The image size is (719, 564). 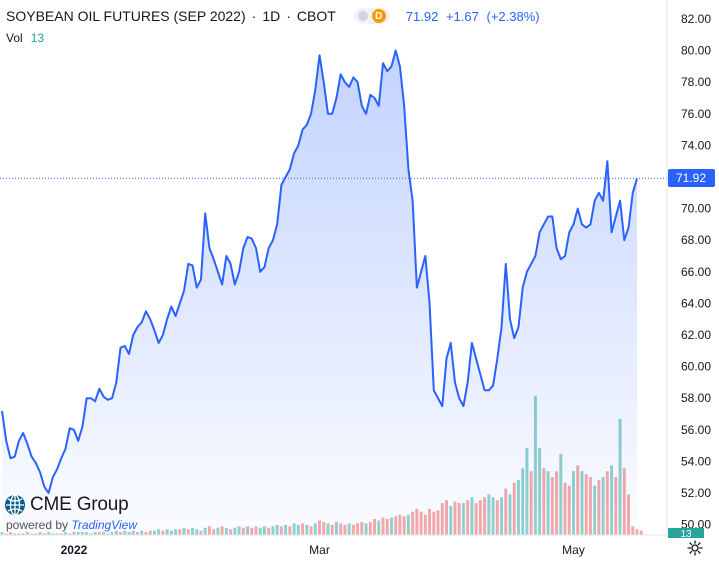 I want to click on powered-by-label: powered by, so click(x=37, y=525).